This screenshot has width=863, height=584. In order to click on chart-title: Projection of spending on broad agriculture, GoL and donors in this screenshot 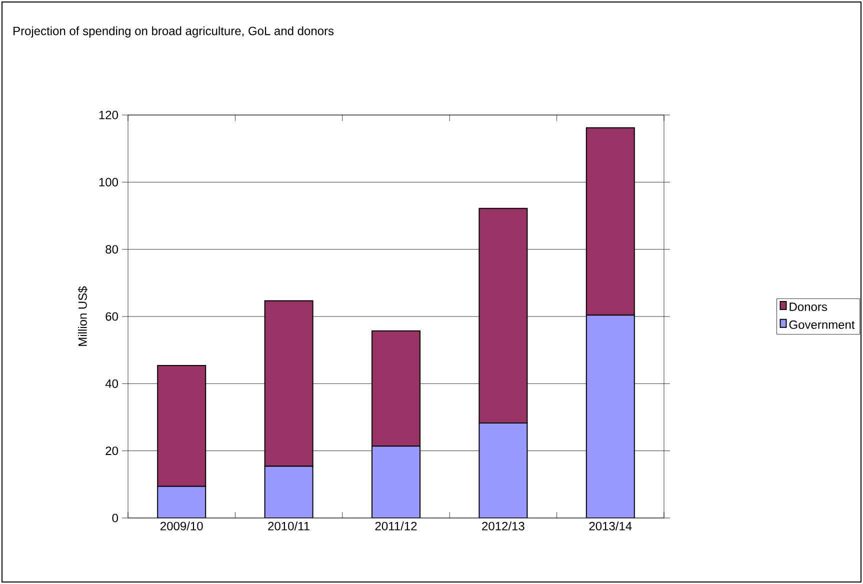, I will do `click(174, 32)`.